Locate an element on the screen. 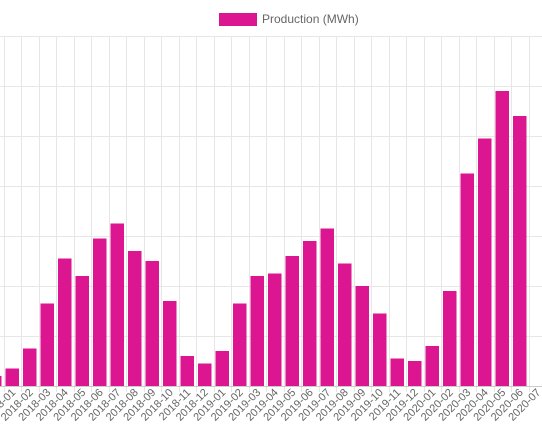 This screenshot has width=542, height=442. legend: Production (MWh) is located at coordinates (289, 19).